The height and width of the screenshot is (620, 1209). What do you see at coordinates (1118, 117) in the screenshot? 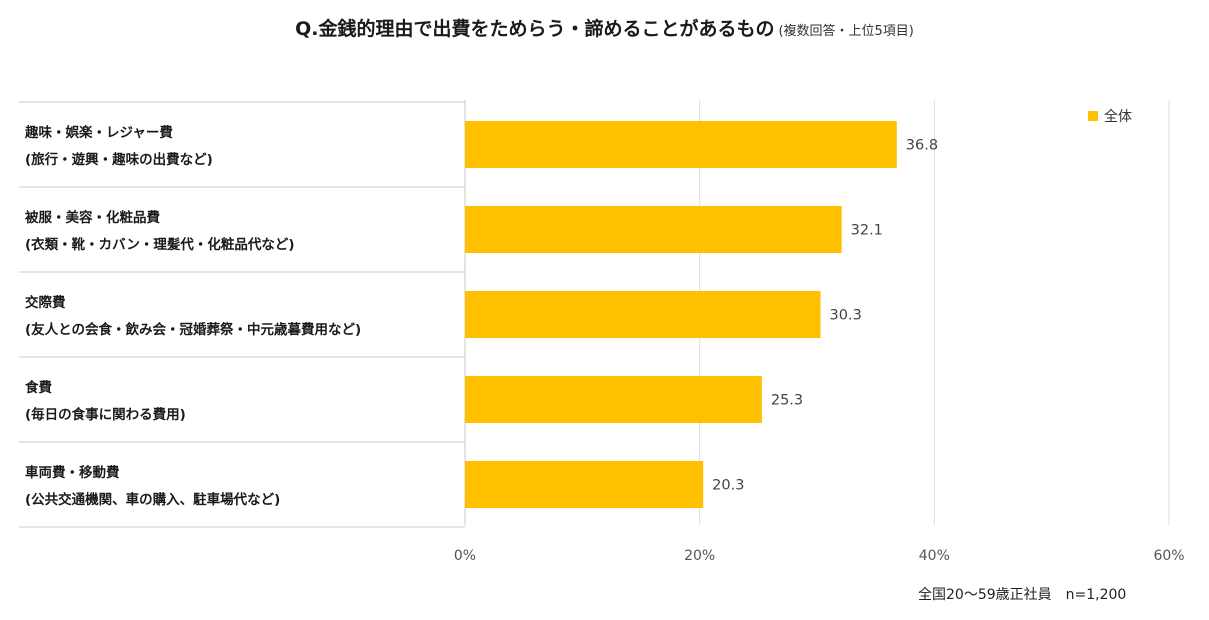
I see `legend-label: 全体` at bounding box center [1118, 117].